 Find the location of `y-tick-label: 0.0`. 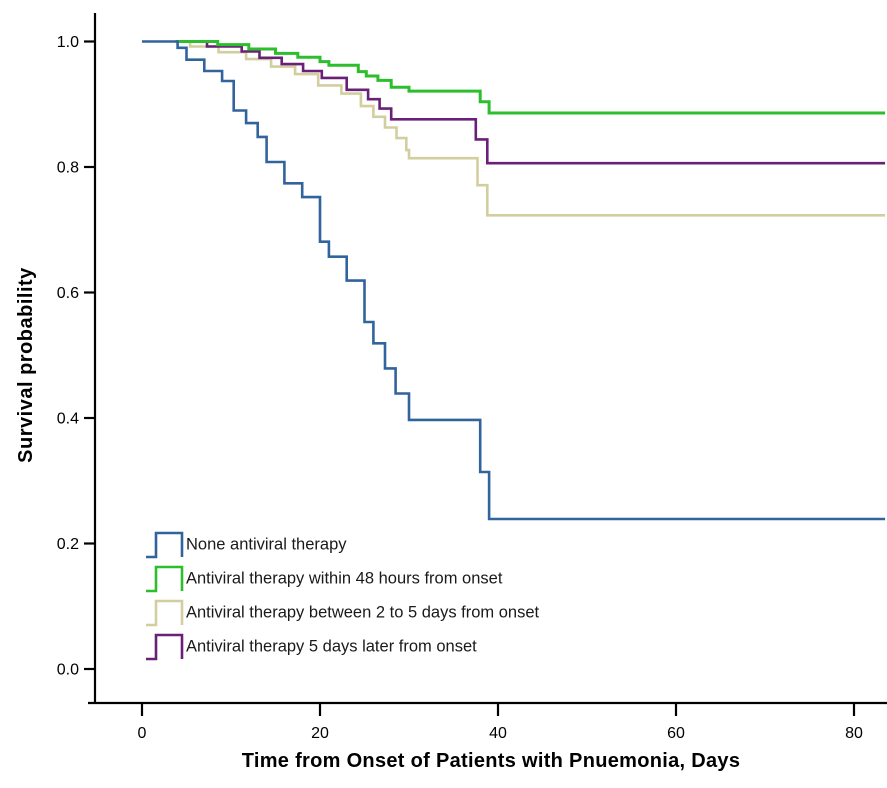

y-tick-label: 0.0 is located at coordinates (68, 670).